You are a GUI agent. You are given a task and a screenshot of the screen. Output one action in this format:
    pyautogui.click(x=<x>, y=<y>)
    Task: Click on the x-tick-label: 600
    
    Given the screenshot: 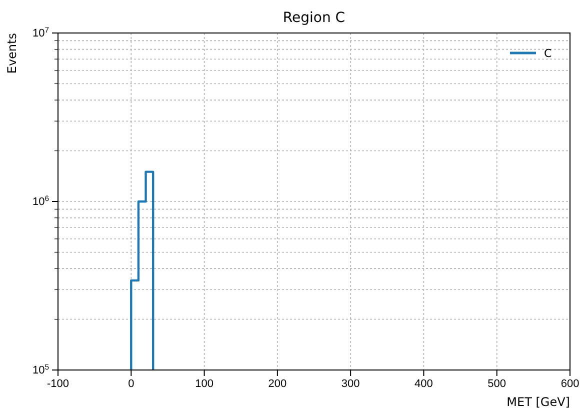 What is the action you would take?
    pyautogui.click(x=570, y=384)
    